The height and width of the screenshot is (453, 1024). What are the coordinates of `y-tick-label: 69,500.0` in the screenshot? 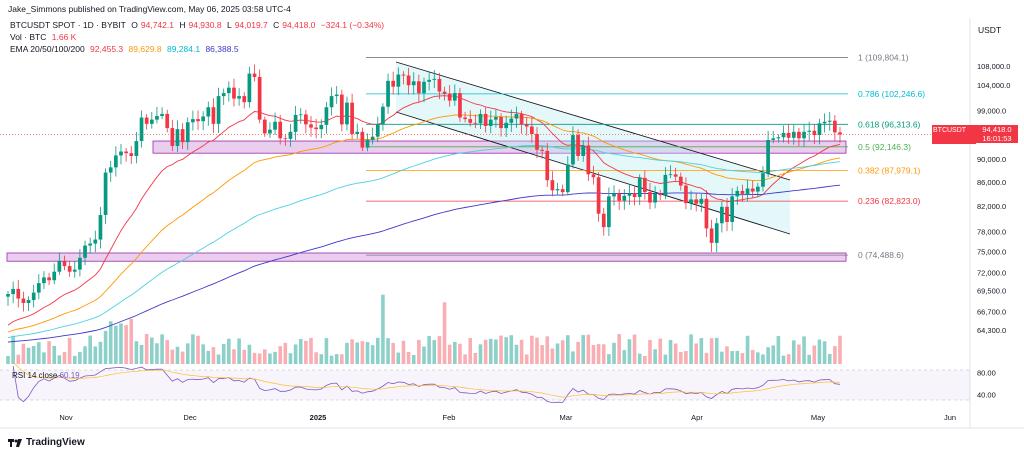 It's located at (991, 290).